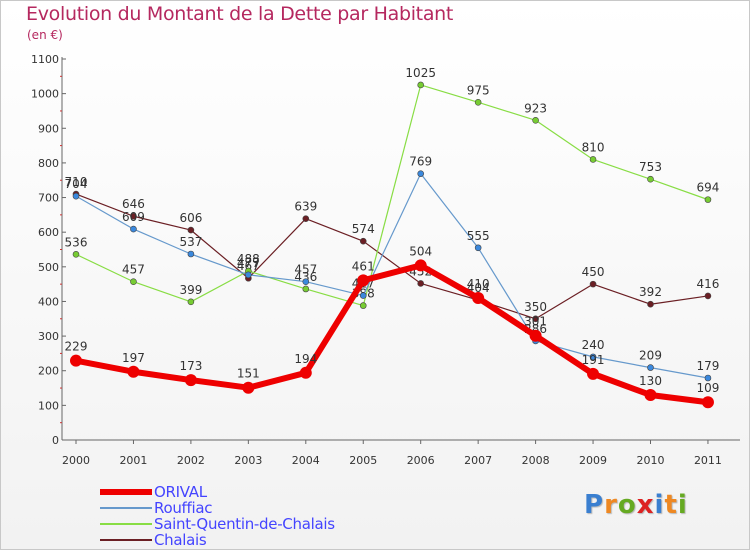 The image size is (750, 550). I want to click on y-tick-label: 500, so click(48, 267).